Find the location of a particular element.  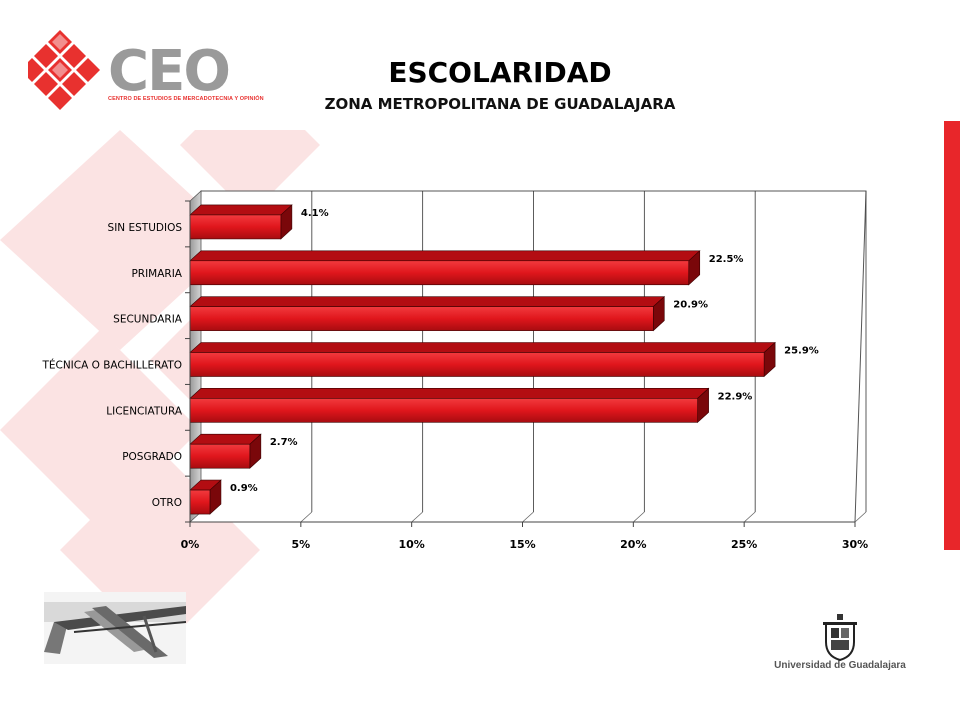

category-label: SECUNDARIA is located at coordinates (148, 320).